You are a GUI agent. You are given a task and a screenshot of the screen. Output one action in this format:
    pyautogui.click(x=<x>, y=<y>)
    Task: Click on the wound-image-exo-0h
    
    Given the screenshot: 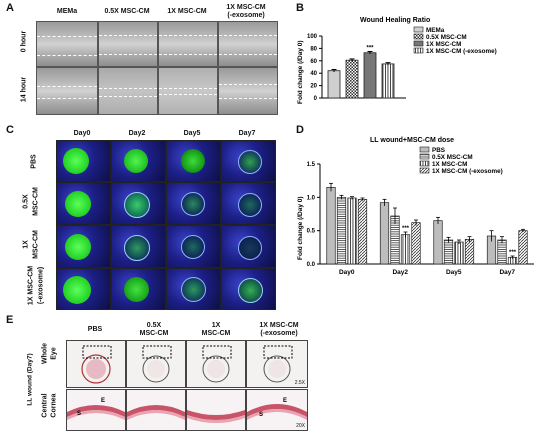 What is the action you would take?
    pyautogui.click(x=248, y=44)
    